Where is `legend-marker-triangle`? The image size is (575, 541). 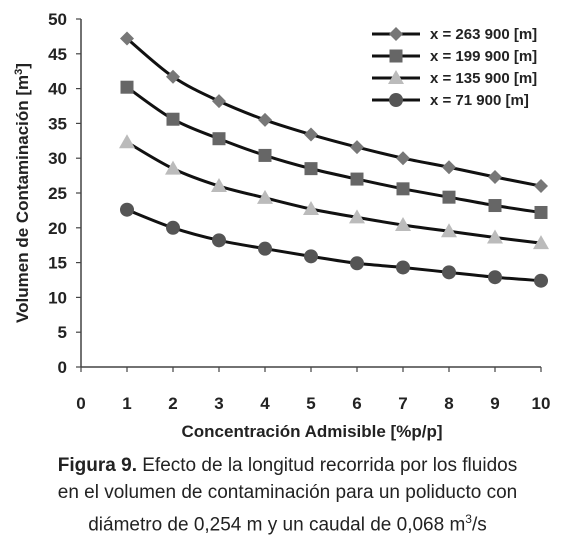 legend-marker-triangle is located at coordinates (396, 77).